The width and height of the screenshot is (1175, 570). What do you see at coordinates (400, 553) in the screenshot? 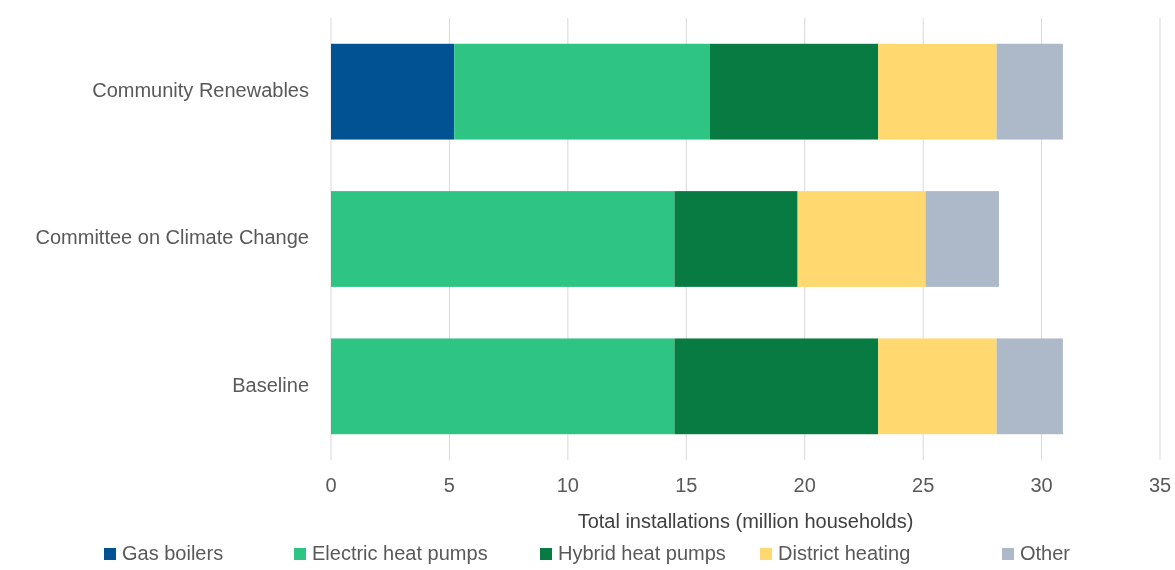
I see `legend-label: Electric heat pumps` at bounding box center [400, 553].